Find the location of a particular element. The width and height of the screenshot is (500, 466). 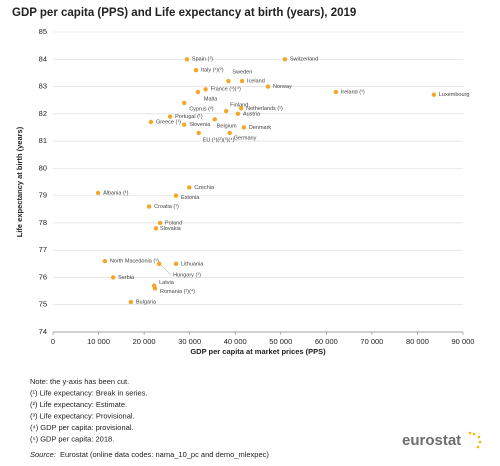

point-label: North Macedonia (¹) is located at coordinates (134, 262).